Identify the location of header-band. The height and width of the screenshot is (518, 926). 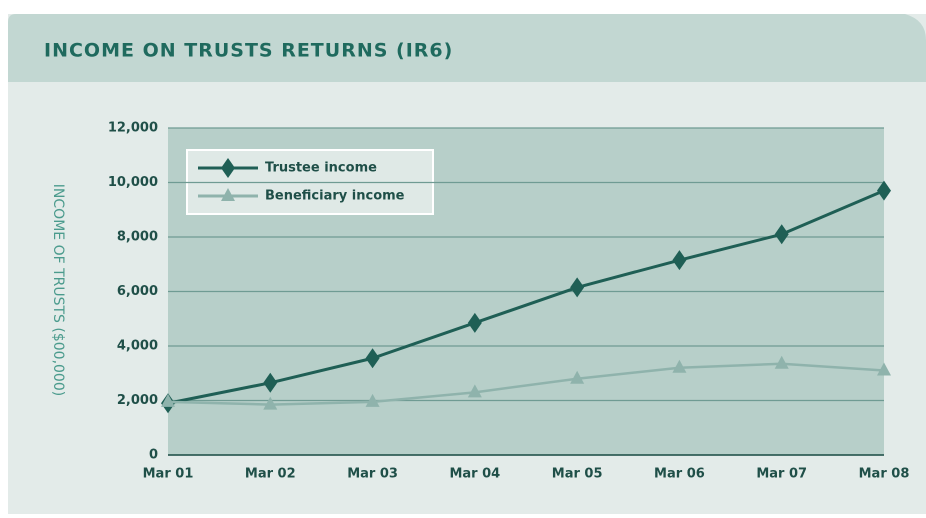
(467, 48).